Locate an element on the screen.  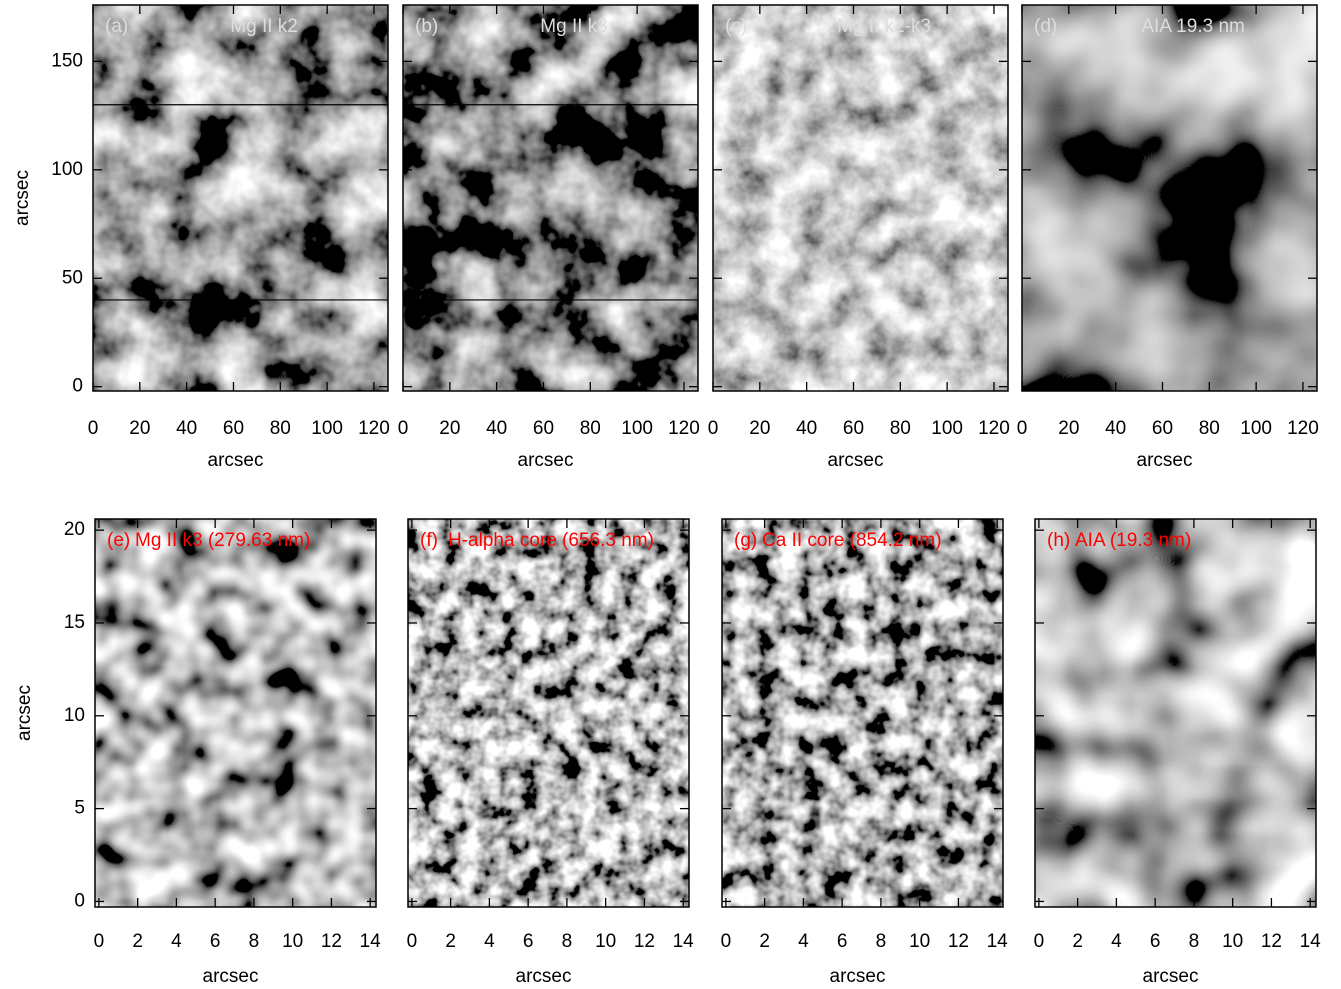
y-tick-label: 150 is located at coordinates (67, 60).